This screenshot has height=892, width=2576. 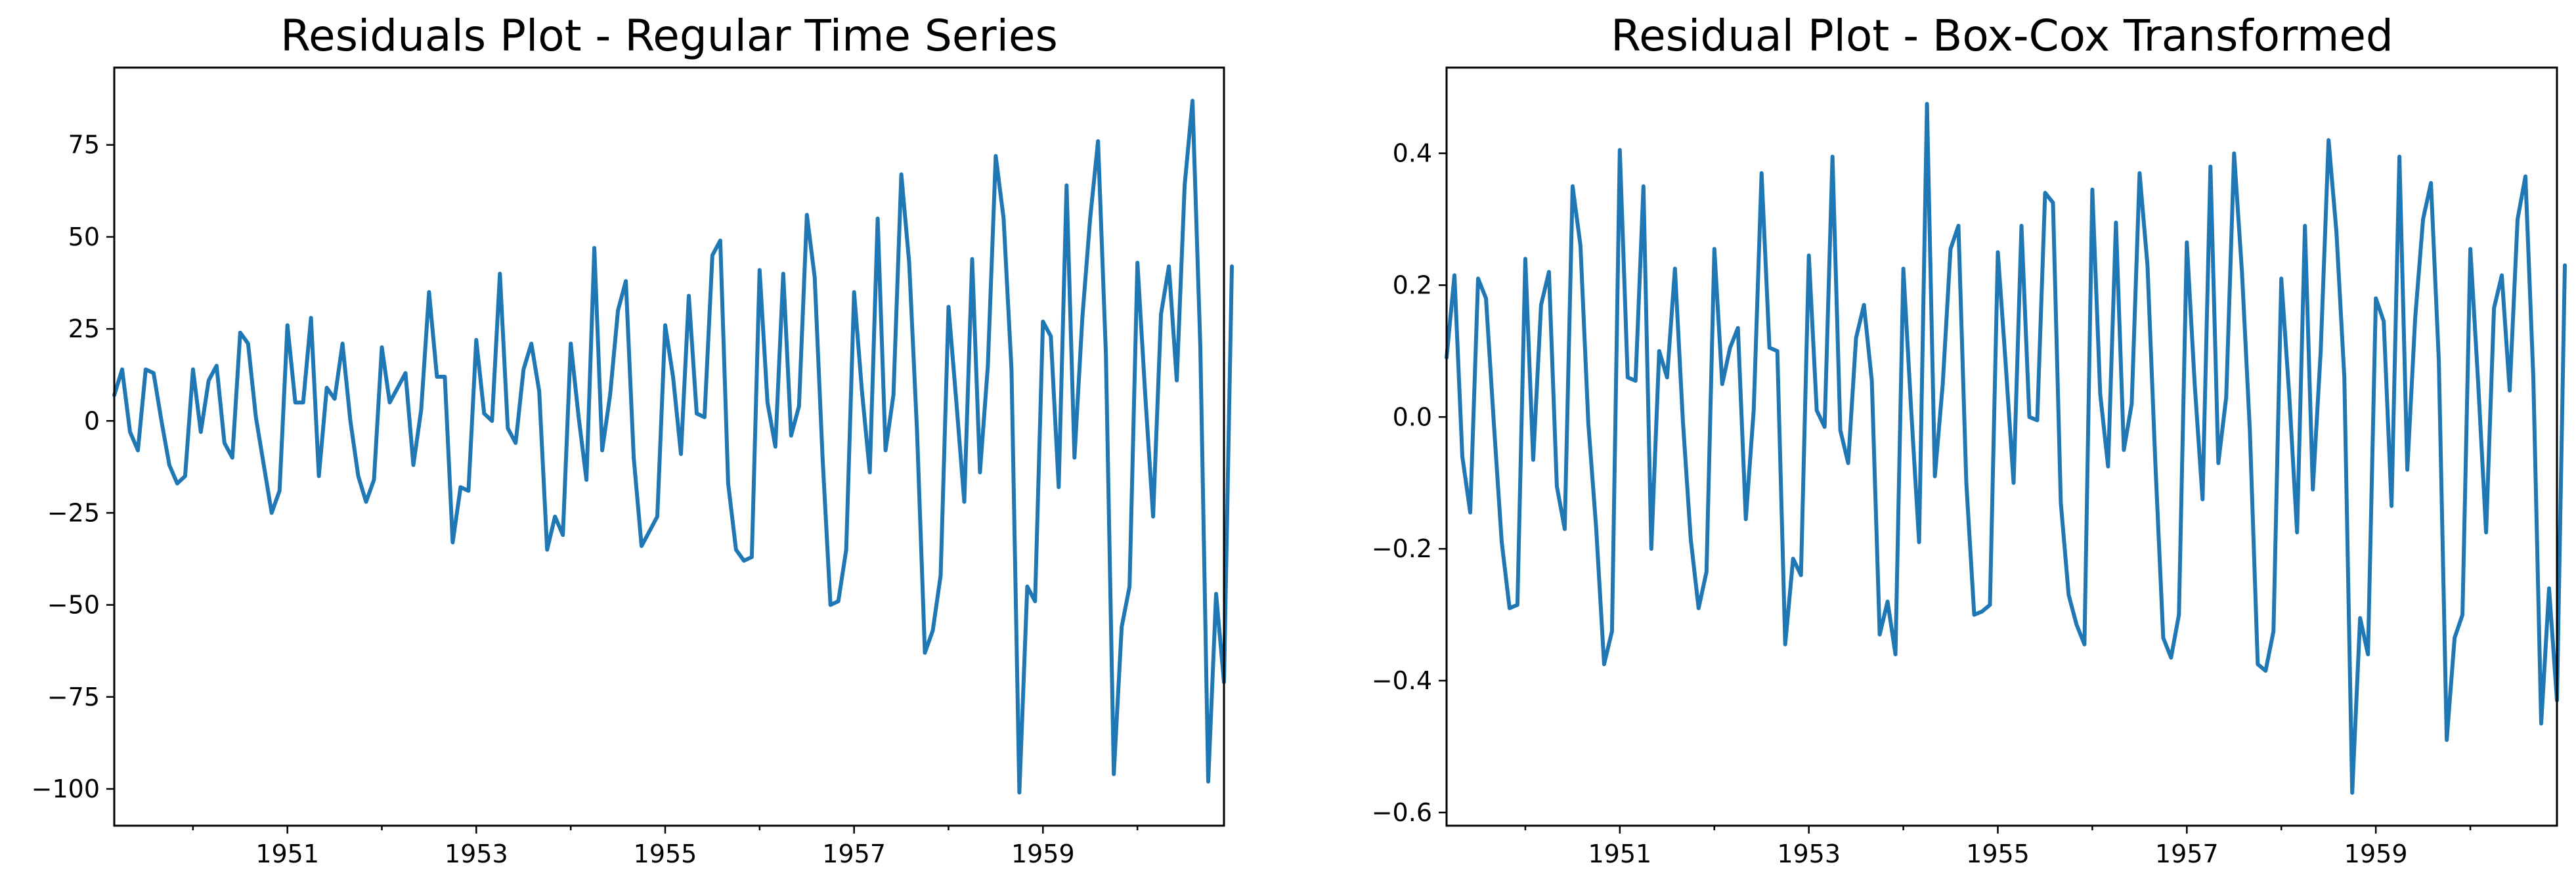 I want to click on y-tick-label: 0.4, so click(x=1412, y=153).